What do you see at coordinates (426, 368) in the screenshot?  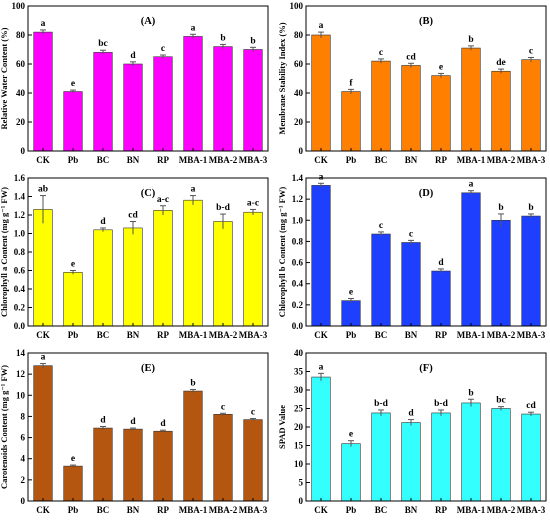 I see `panel-label: (F)` at bounding box center [426, 368].